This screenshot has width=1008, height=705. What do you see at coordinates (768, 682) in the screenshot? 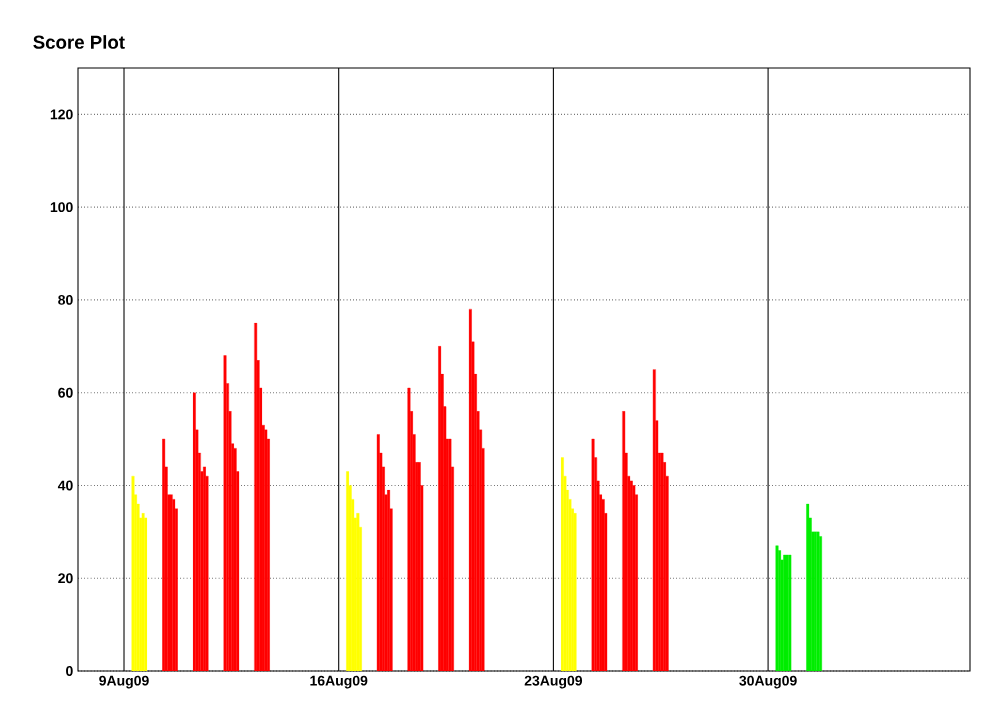
I see `x-tick-label: 30Aug09` at bounding box center [768, 682].